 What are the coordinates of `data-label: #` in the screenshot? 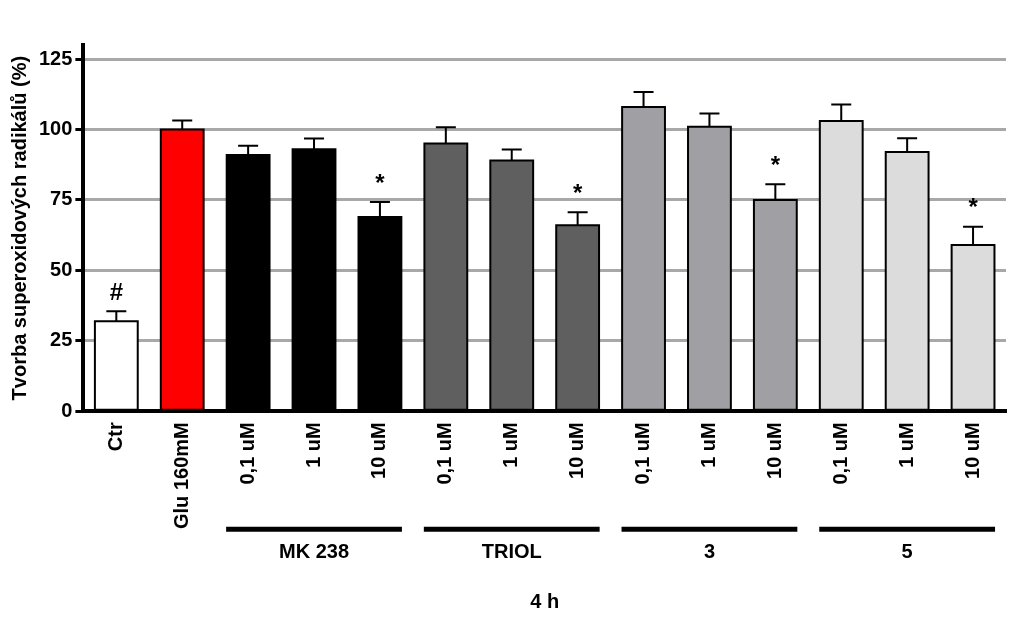 It's located at (116, 291).